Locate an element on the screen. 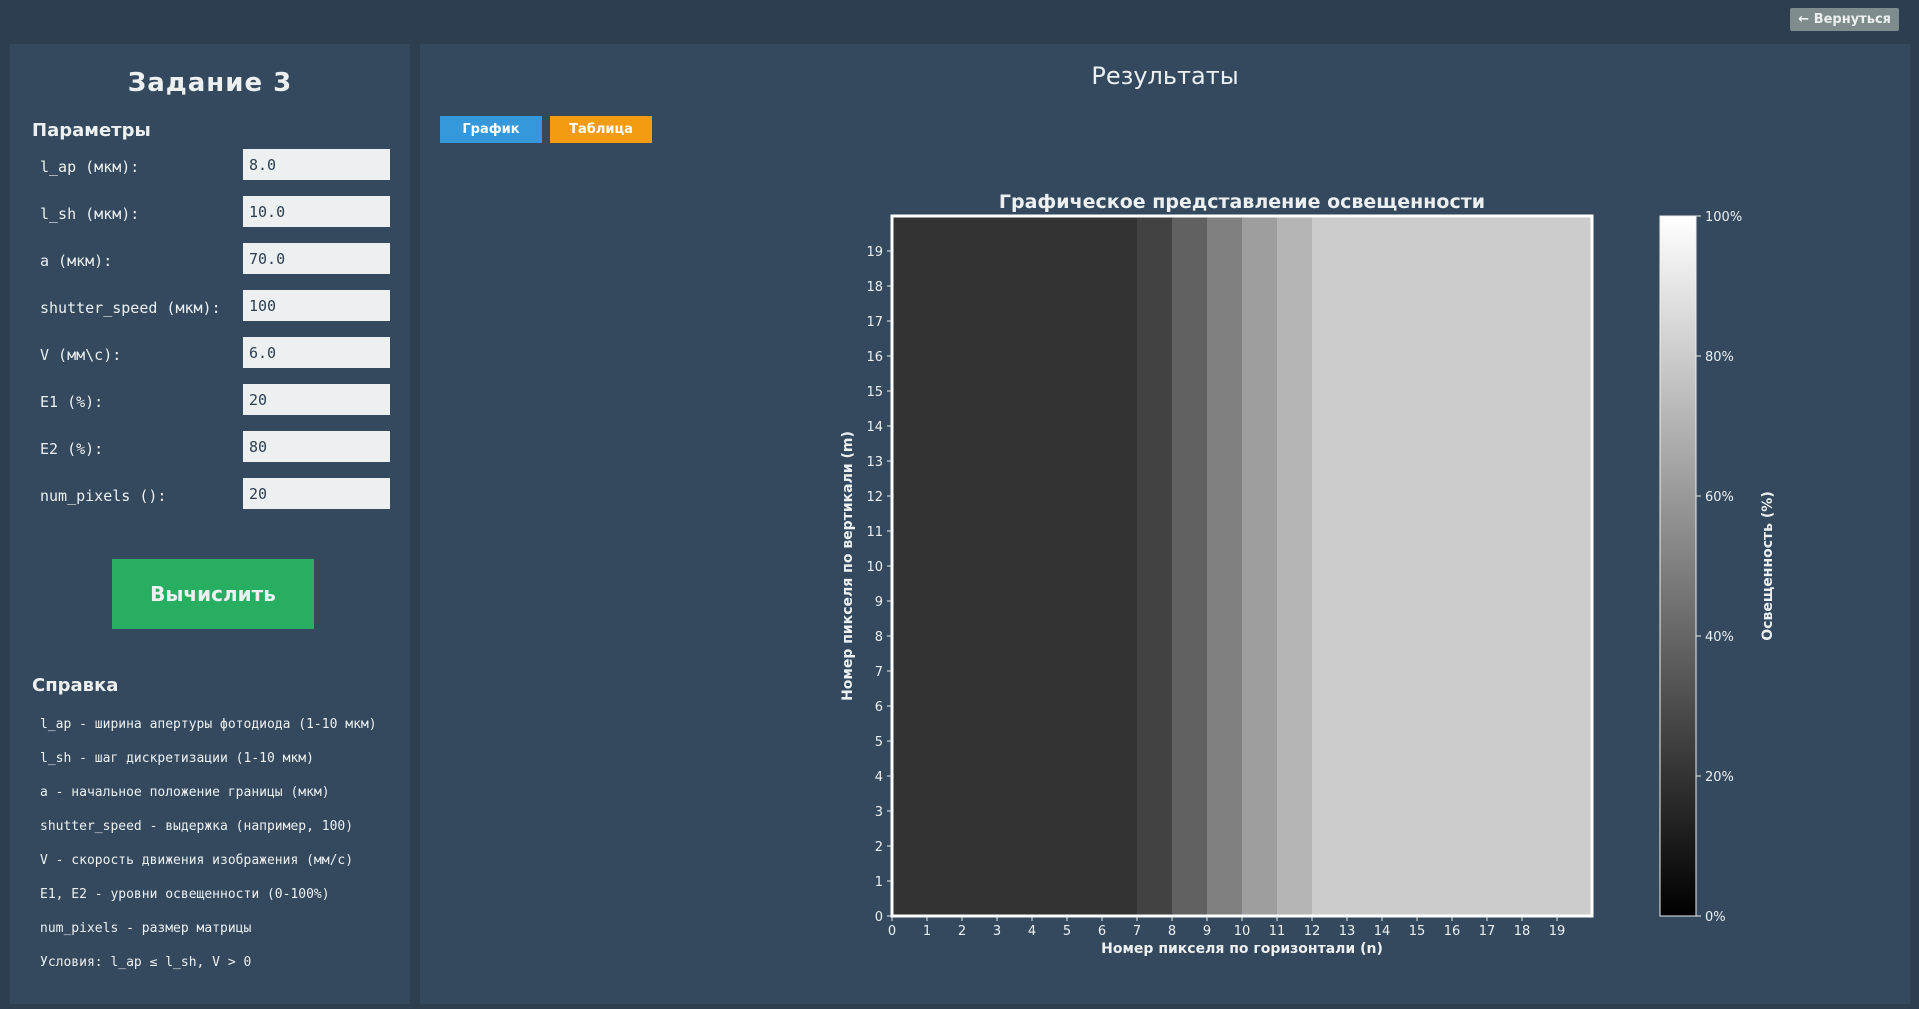  x-tick-label: 11 is located at coordinates (1277, 931).